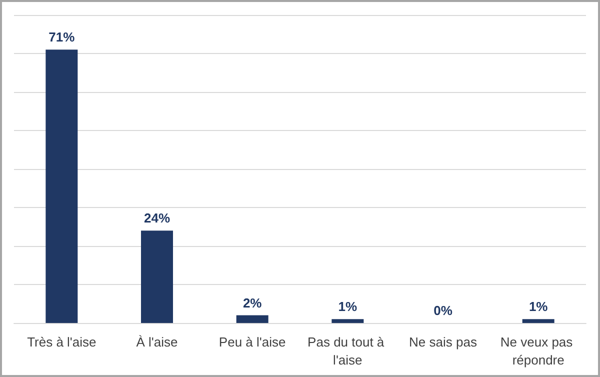  What do you see at coordinates (62, 37) in the screenshot?
I see `data-label: 71%` at bounding box center [62, 37].